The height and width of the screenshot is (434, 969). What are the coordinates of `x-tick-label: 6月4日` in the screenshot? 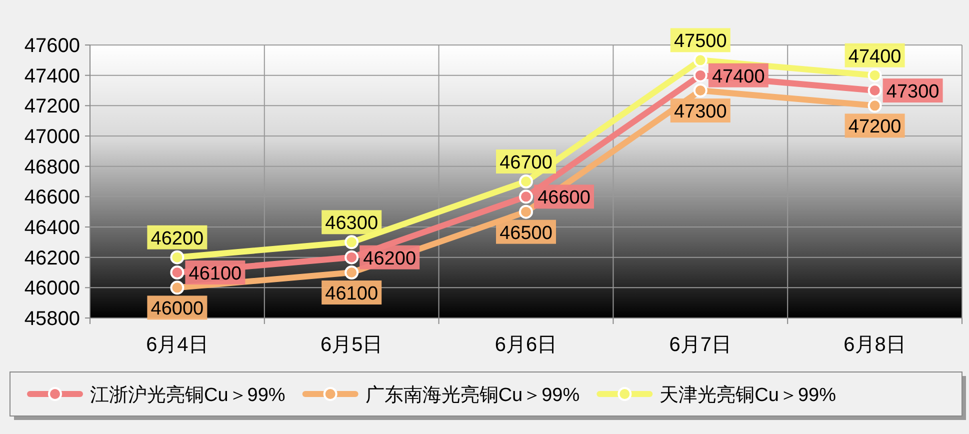 It's located at (177, 345).